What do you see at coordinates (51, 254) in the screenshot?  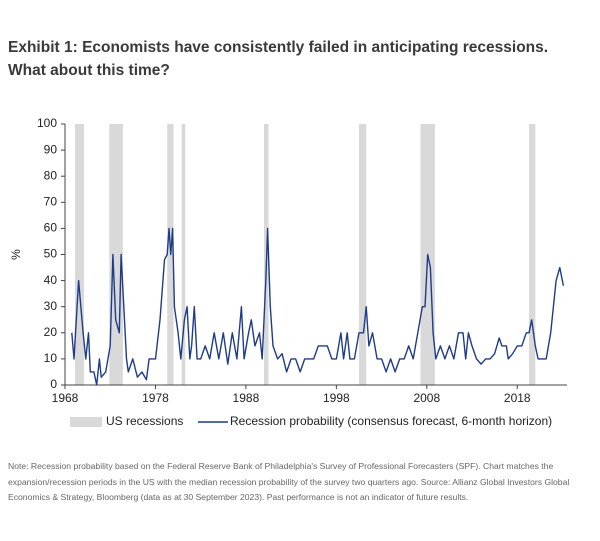 I see `y-tick-label: 50` at bounding box center [51, 254].